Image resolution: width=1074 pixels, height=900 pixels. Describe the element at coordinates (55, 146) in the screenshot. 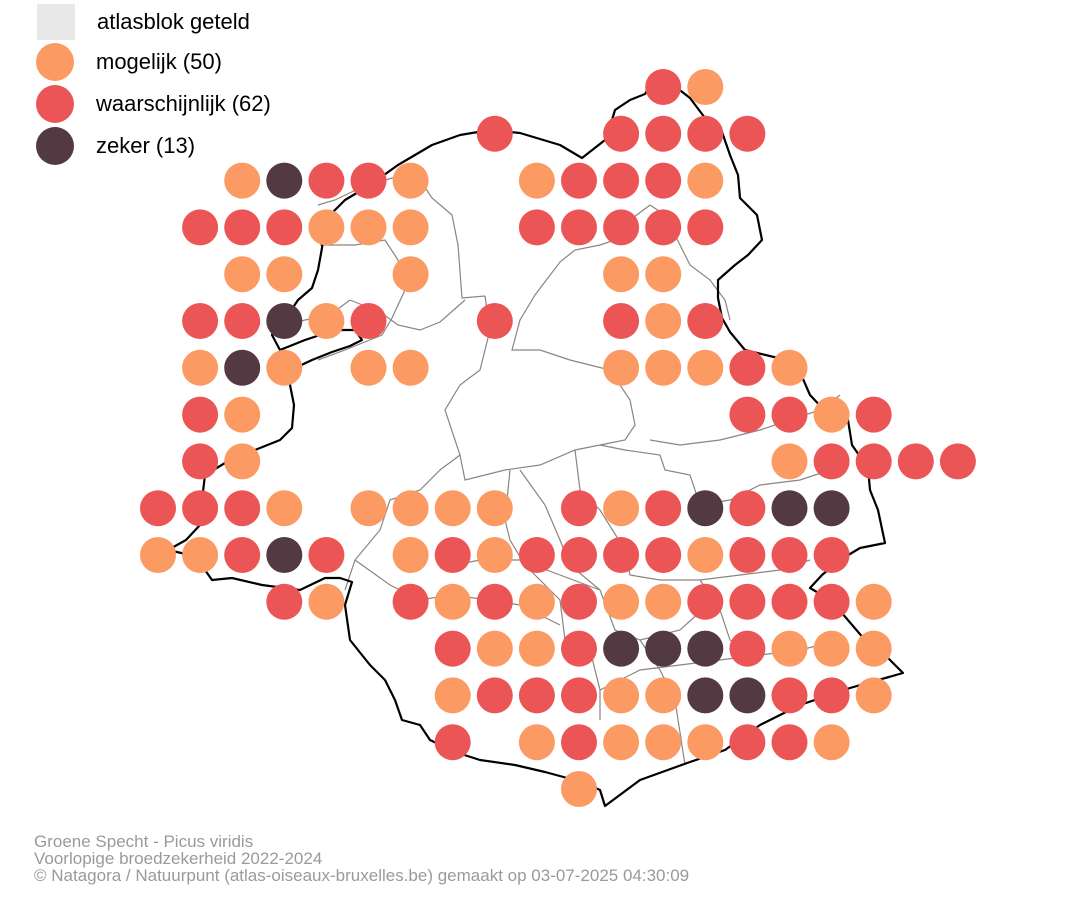

I see `legend-swatch-confirmed` at that location.